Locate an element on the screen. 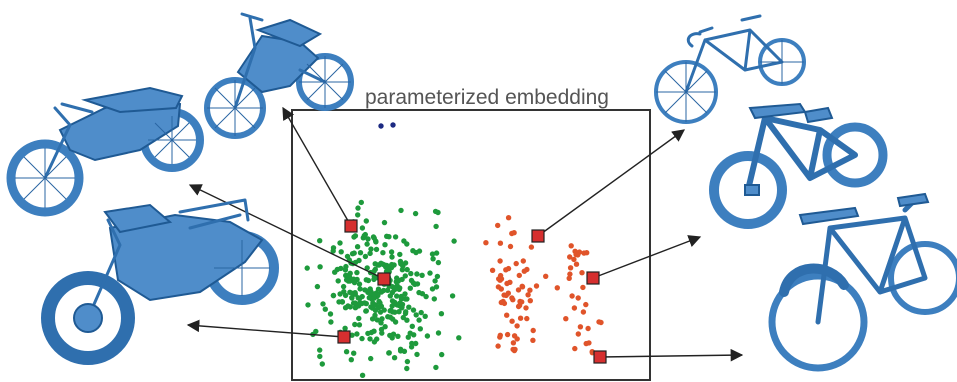 The width and height of the screenshot is (957, 382). sample-marker-m5 is located at coordinates (593, 278).